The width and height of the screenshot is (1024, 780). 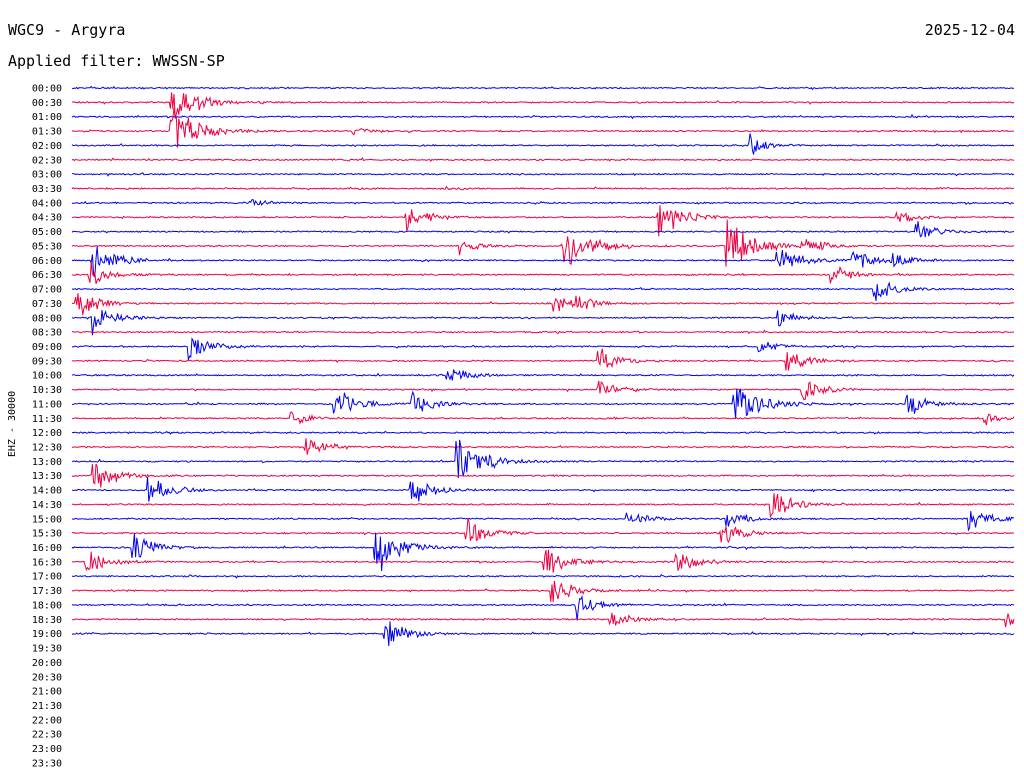 What do you see at coordinates (47, 175) in the screenshot?
I see `time-label: 03:00` at bounding box center [47, 175].